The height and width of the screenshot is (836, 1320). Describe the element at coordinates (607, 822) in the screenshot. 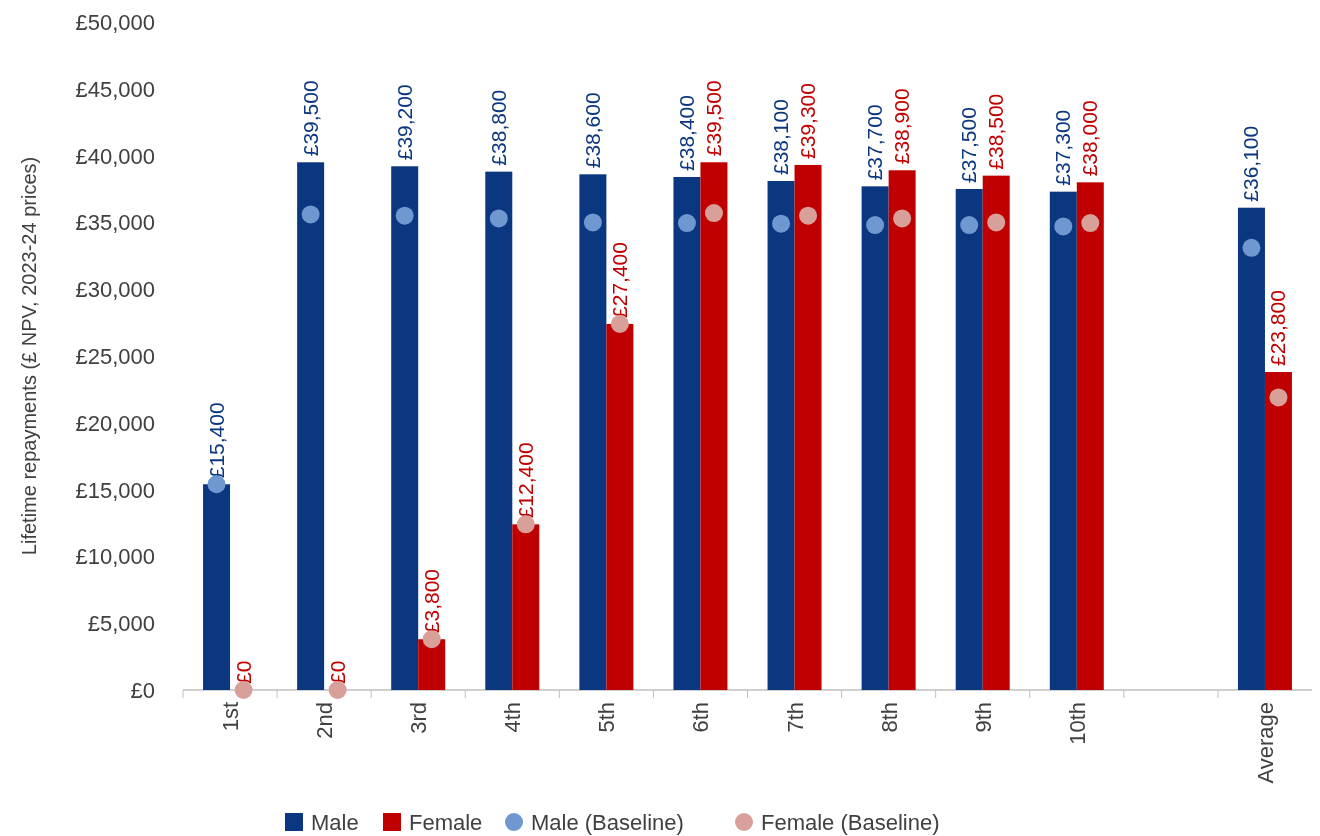

I see `legend-label: Male (Baseline)` at that location.